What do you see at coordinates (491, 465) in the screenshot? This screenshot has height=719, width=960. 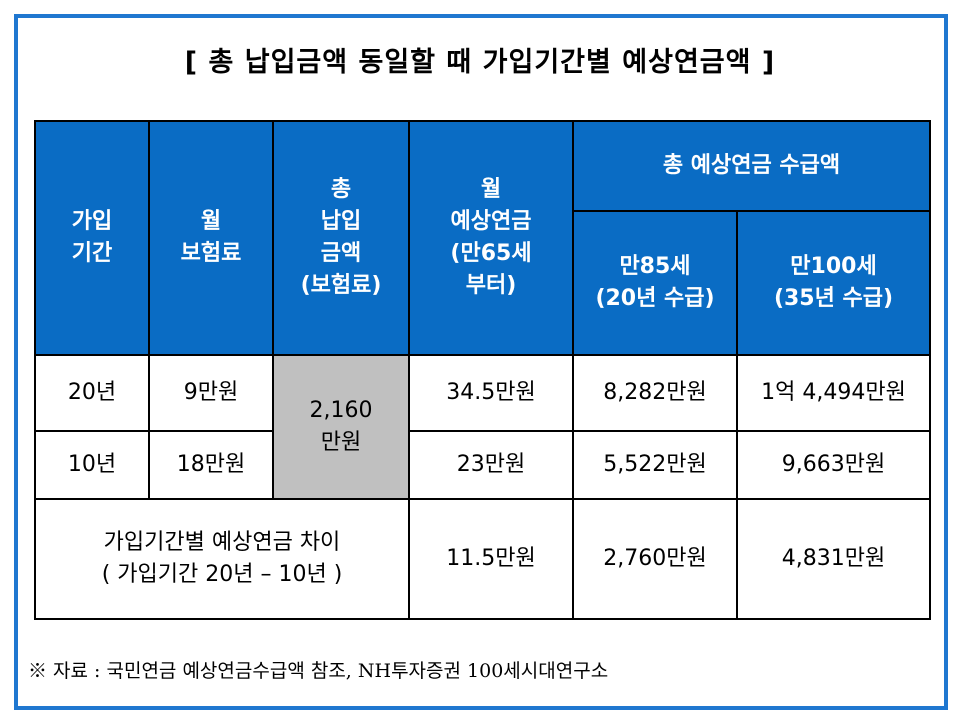 I see `cell-monthly-pension: 23만원` at bounding box center [491, 465].